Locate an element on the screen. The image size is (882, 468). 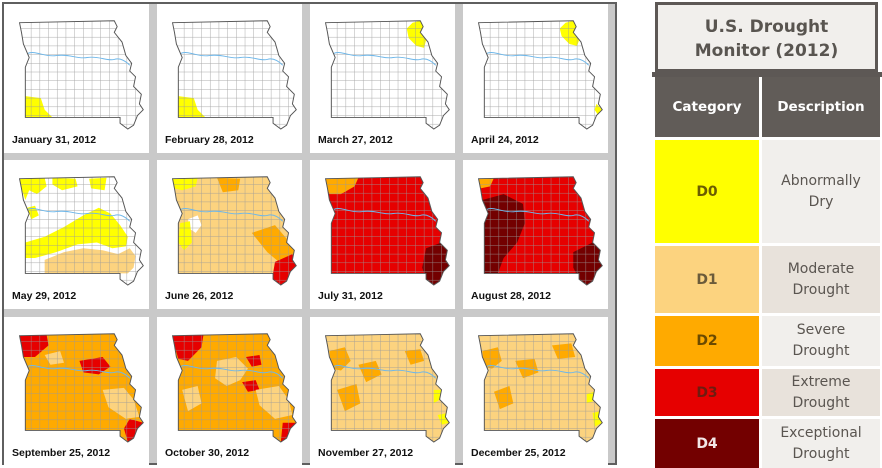
legend-title-shadow is located at coordinates (767, 74).